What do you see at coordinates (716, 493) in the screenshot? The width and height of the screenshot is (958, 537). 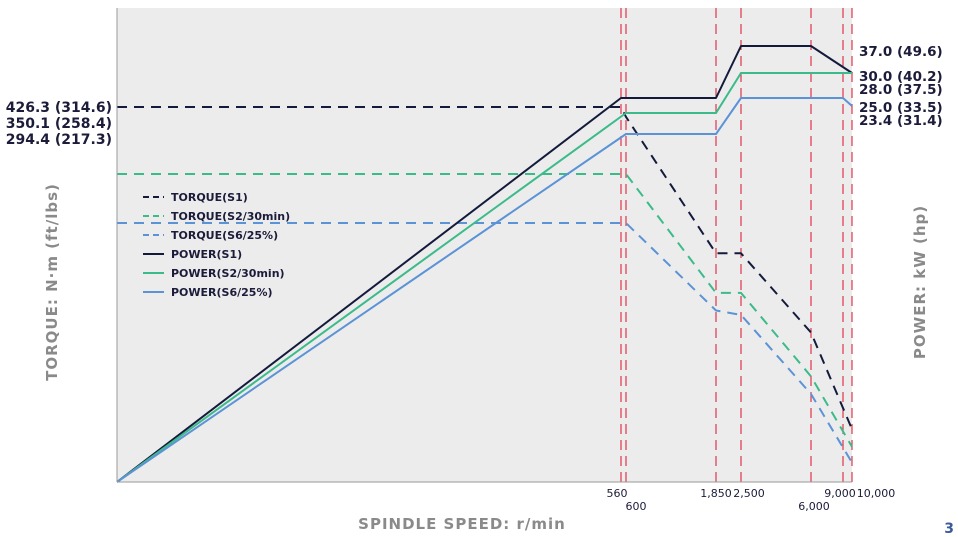 I see `x-tick-label: 1,850` at bounding box center [716, 493].